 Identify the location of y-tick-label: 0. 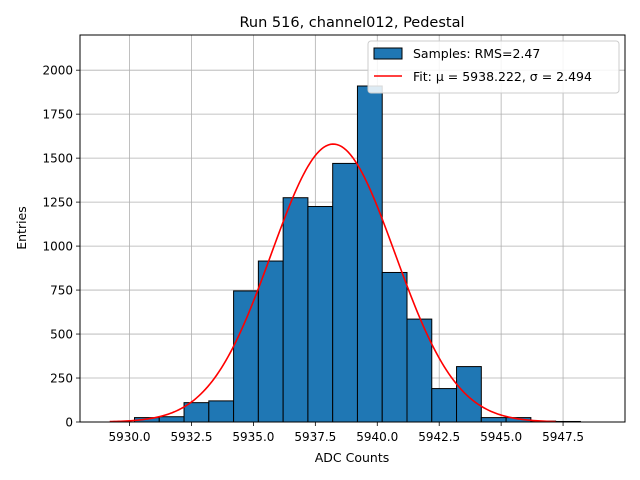
(69, 423).